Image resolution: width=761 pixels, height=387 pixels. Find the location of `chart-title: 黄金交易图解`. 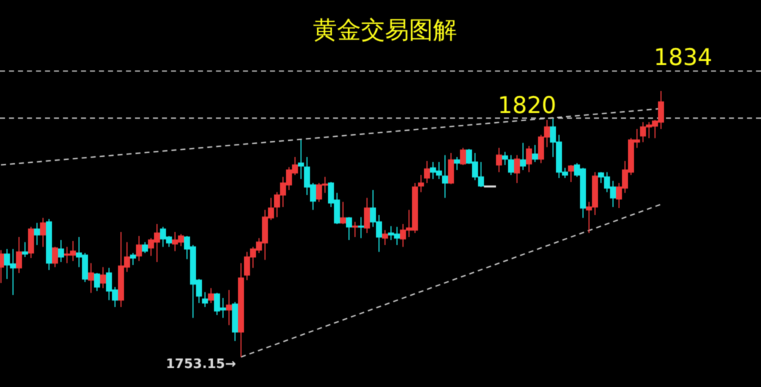

chart-title: 黄金交易图解 is located at coordinates (385, 30).